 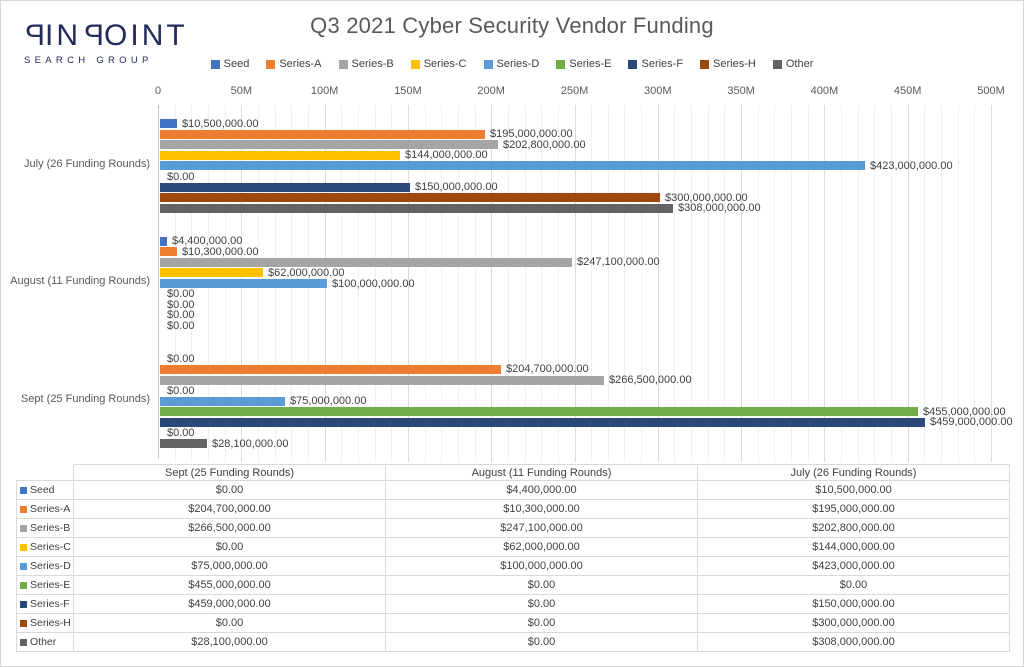 What do you see at coordinates (50, 604) in the screenshot?
I see `table-row-label-text: Series-F` at bounding box center [50, 604].